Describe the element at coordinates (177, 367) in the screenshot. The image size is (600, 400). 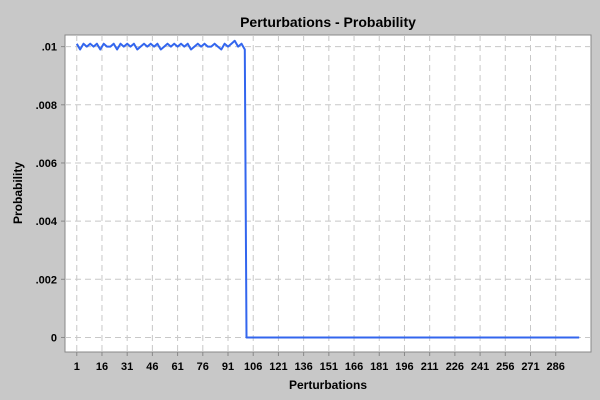
I see `x-tick-label: 61` at that location.